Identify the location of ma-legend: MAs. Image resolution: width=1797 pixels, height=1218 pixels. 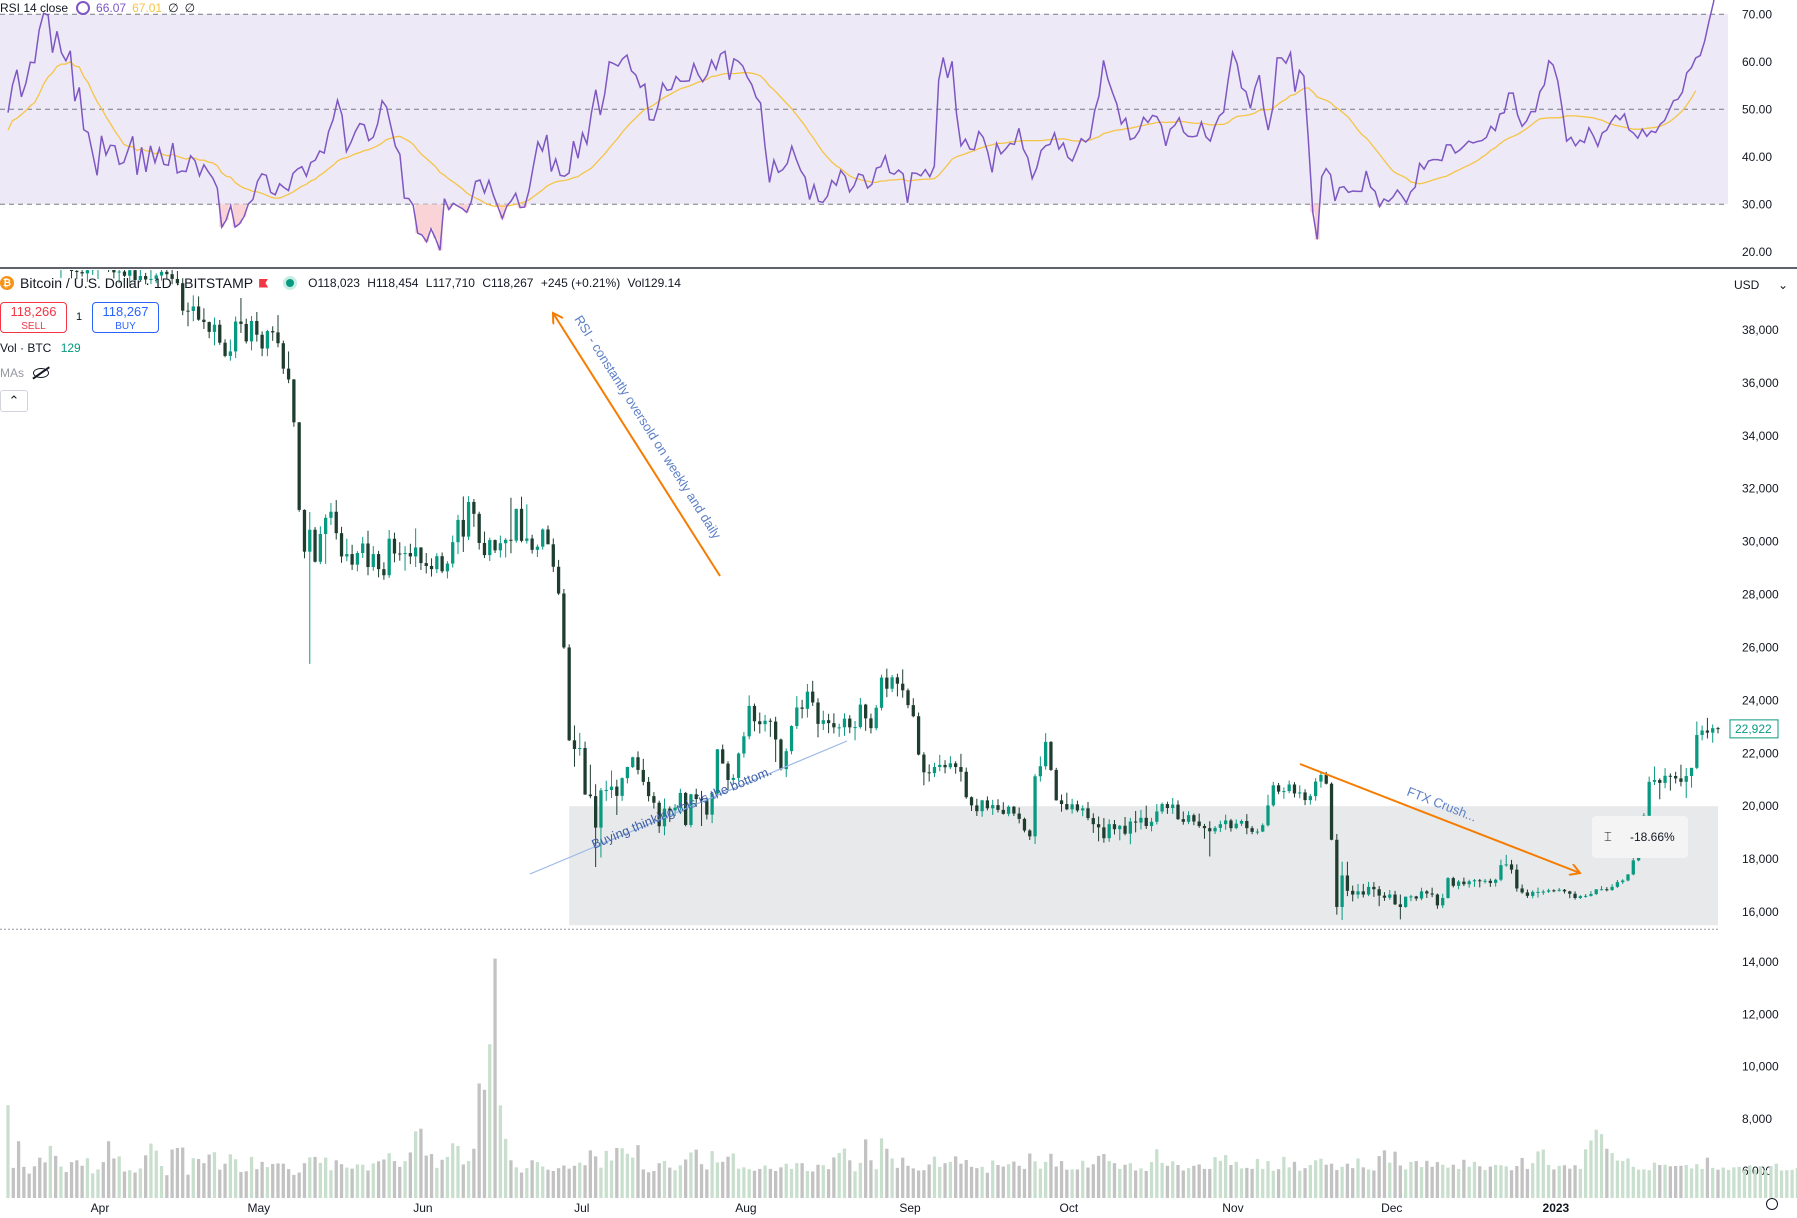
(25, 373).